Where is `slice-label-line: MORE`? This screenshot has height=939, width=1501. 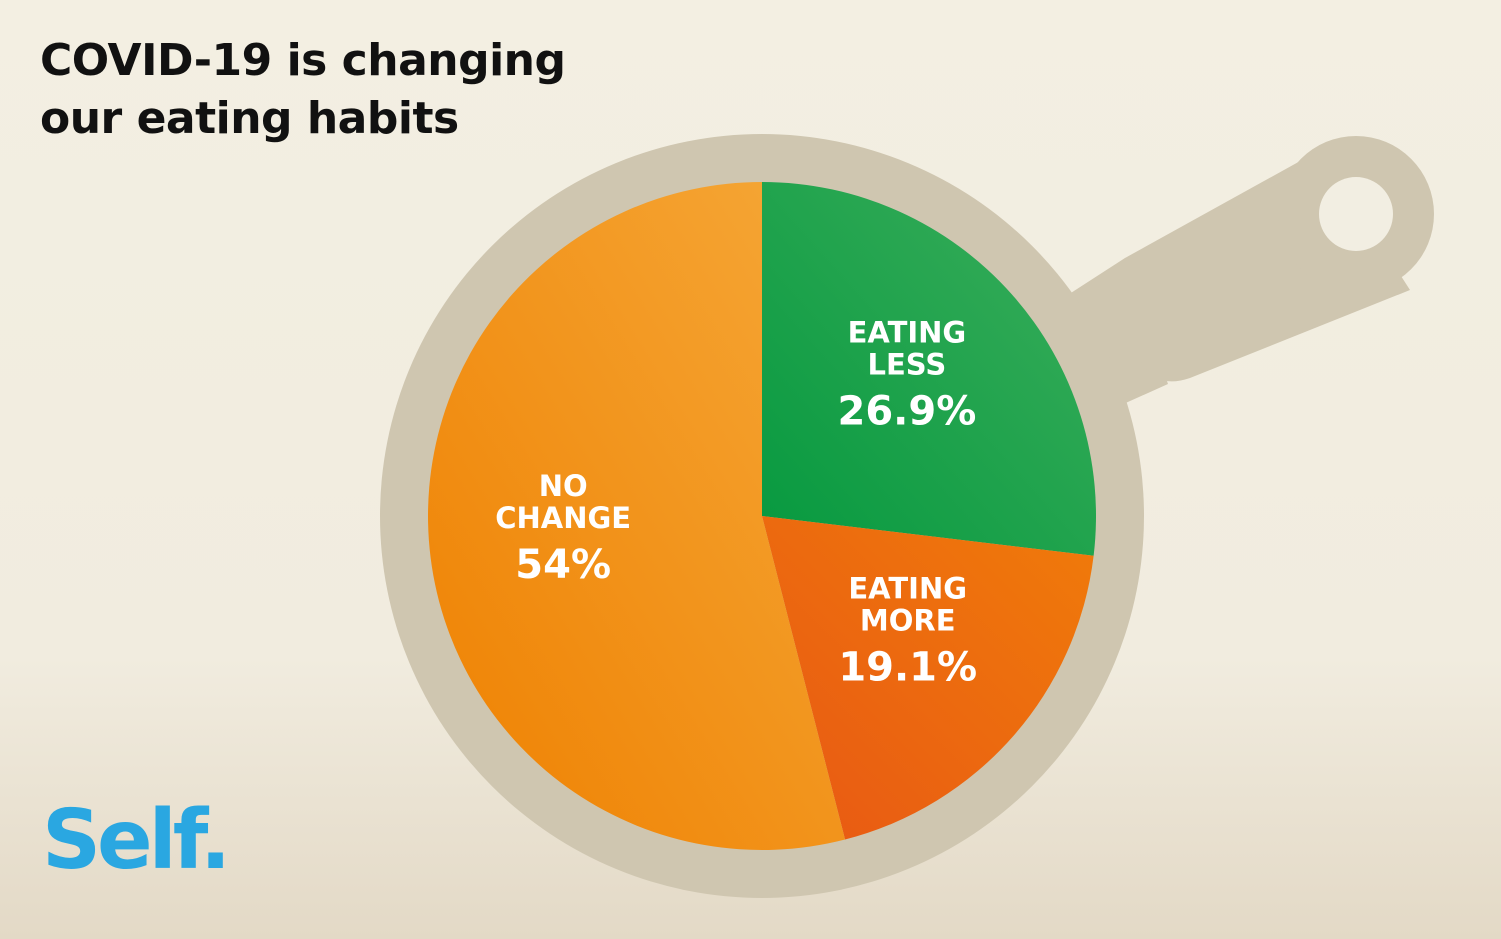 slice-label-line: MORE is located at coordinates (908, 621).